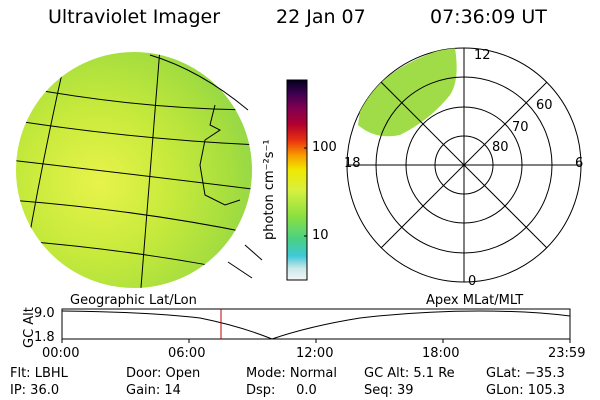 This screenshot has height=400, width=600. What do you see at coordinates (316, 325) in the screenshot?
I see `altitude-timeline` at bounding box center [316, 325].